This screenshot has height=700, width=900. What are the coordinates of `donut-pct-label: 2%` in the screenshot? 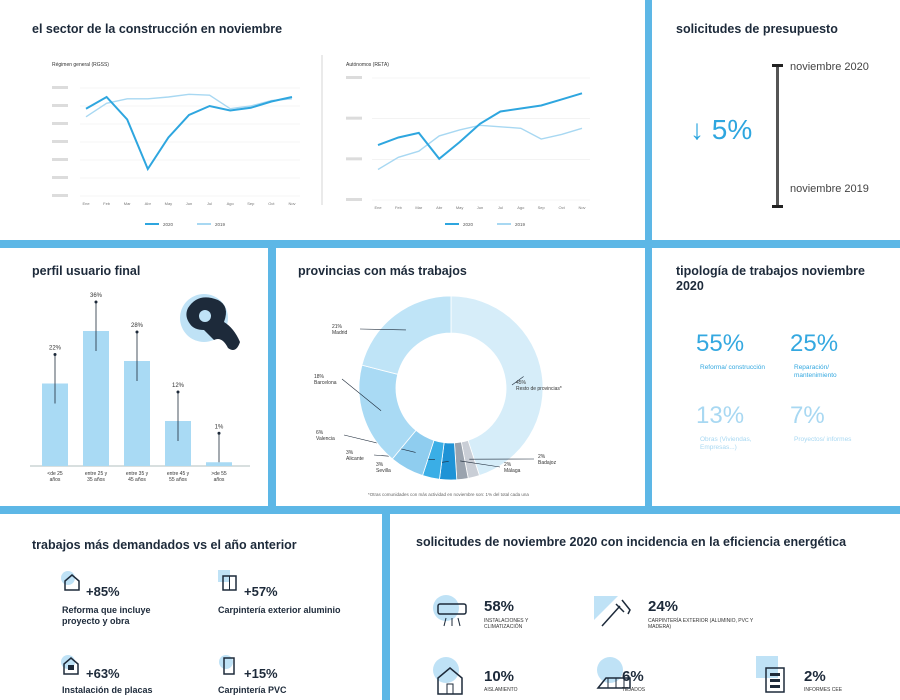 It's located at (508, 465).